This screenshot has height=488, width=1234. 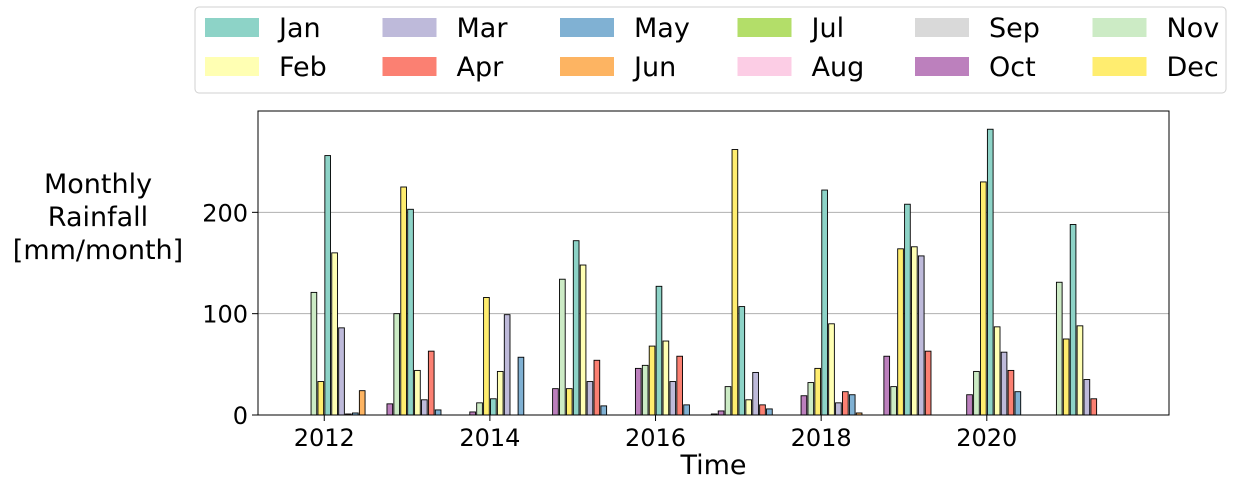 What do you see at coordinates (983, 298) in the screenshot?
I see `bar-2019-dec` at bounding box center [983, 298].